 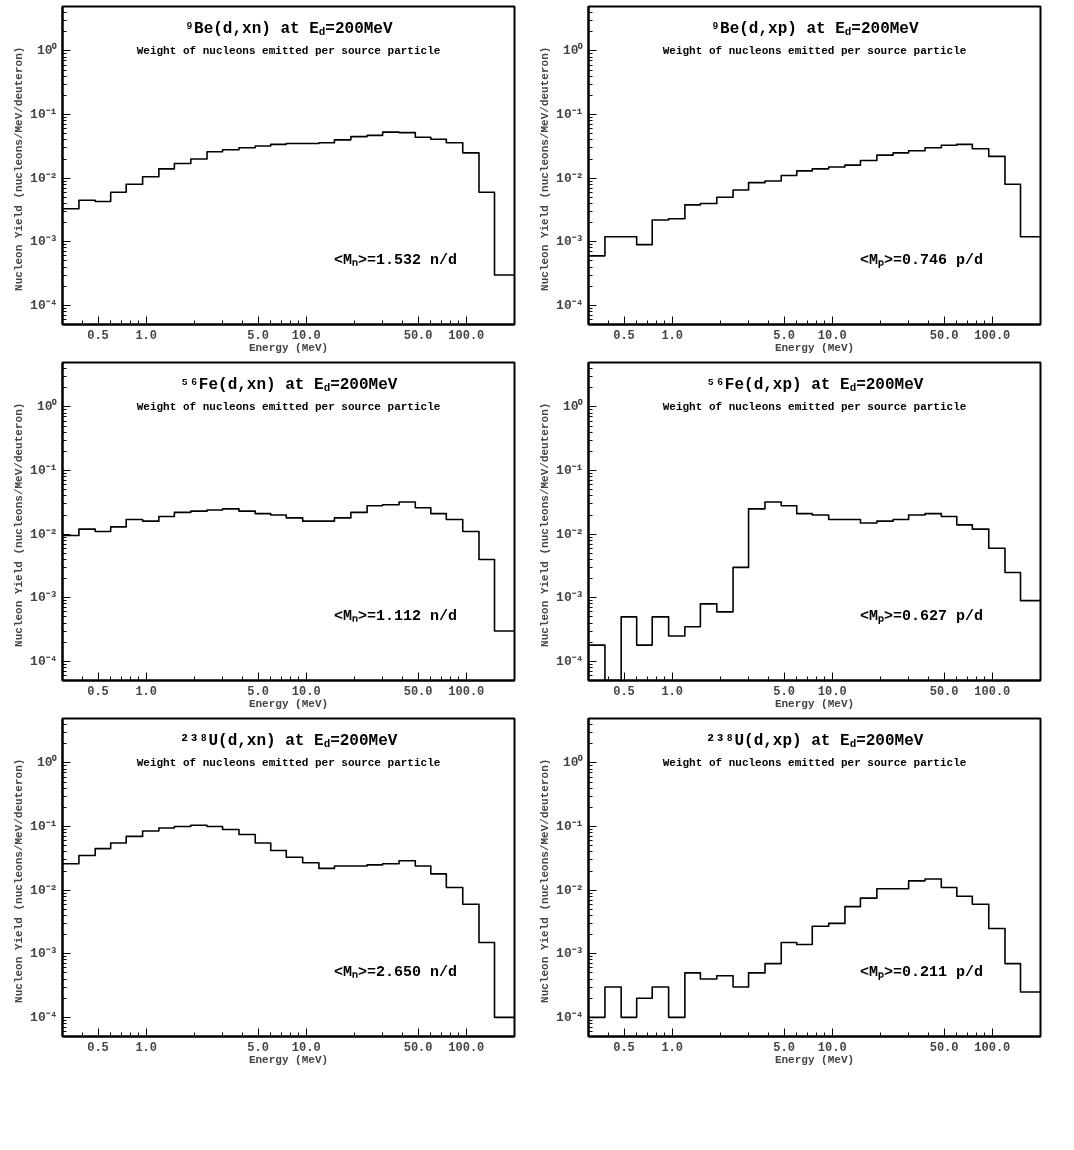 I want to click on annotation: <Mₚ>=0.746 p/d, so click(x=921, y=261).